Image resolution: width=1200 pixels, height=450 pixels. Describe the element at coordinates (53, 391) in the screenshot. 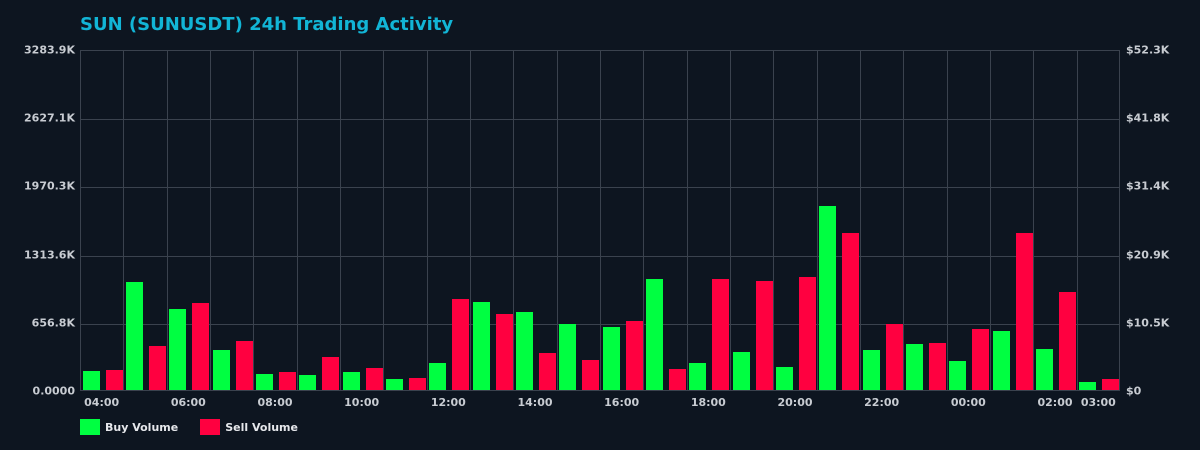

I see `y-tick-left: 0.0000` at that location.